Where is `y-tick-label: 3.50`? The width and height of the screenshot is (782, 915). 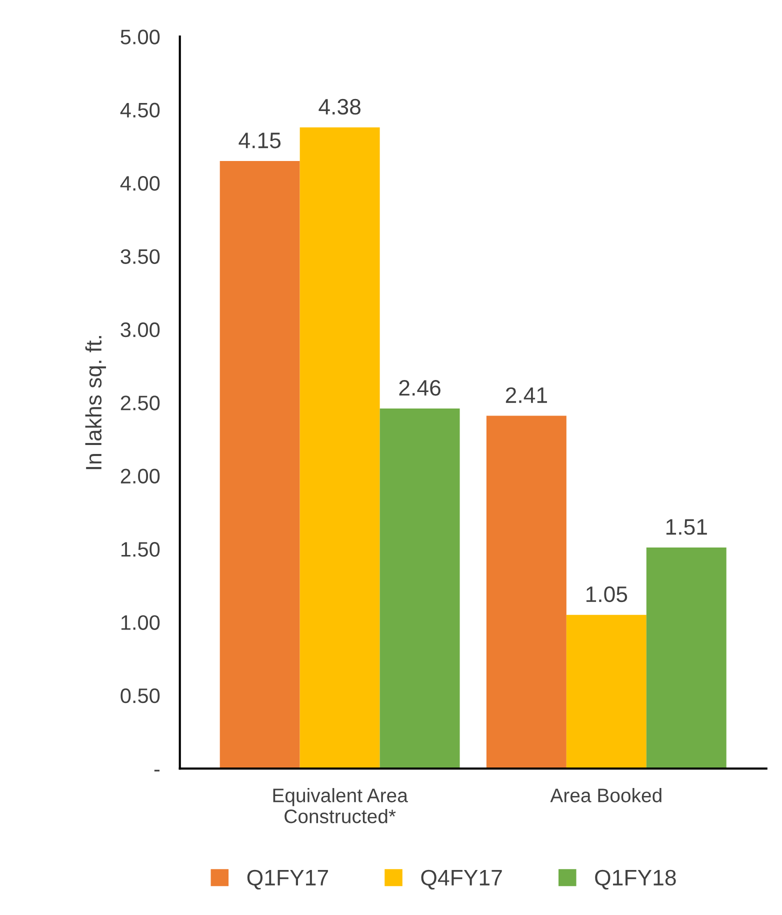 y-tick-label: 3.50 is located at coordinates (140, 256).